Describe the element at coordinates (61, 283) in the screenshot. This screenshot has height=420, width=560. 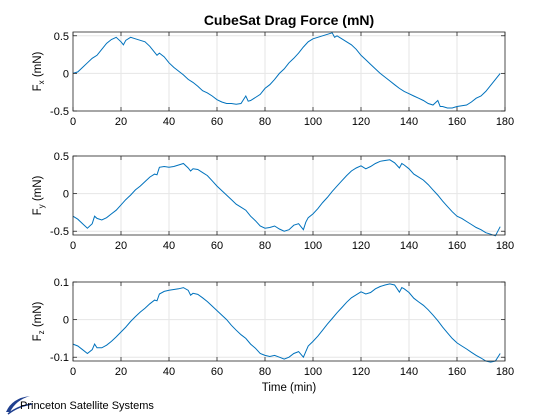
I see `y-tick-label: 0.1` at that location.